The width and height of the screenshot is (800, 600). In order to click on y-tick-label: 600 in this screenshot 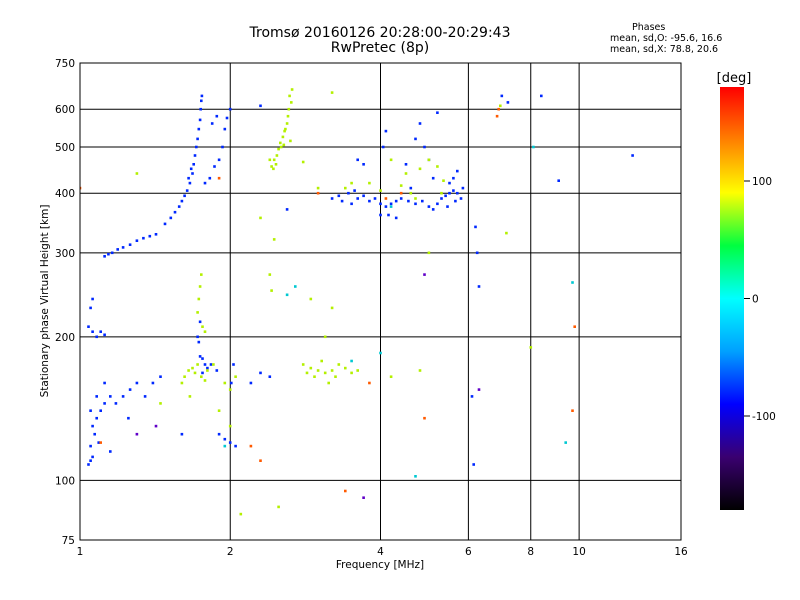, I will do `click(65, 110)`.